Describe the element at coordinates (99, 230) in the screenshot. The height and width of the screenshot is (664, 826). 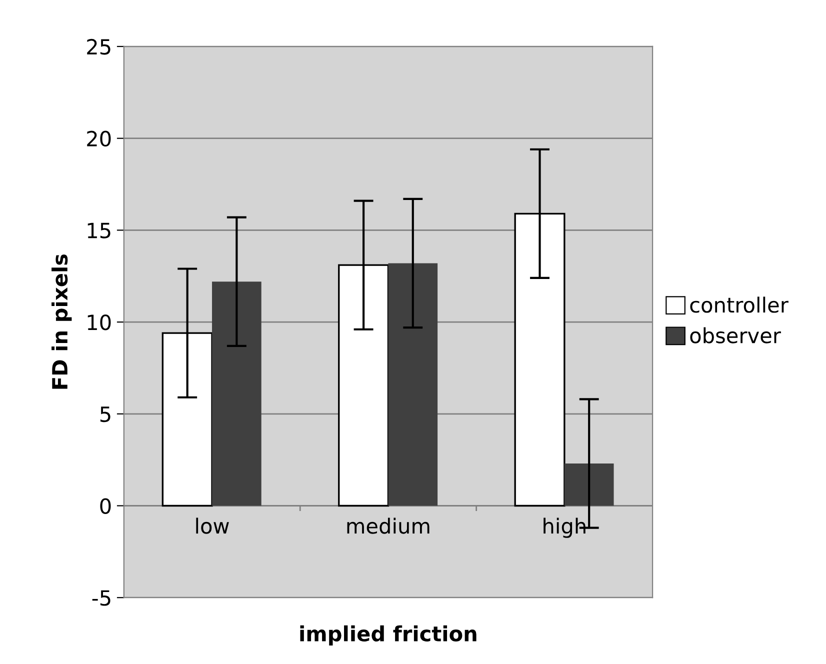
I see `y-tick-label: 15` at that location.